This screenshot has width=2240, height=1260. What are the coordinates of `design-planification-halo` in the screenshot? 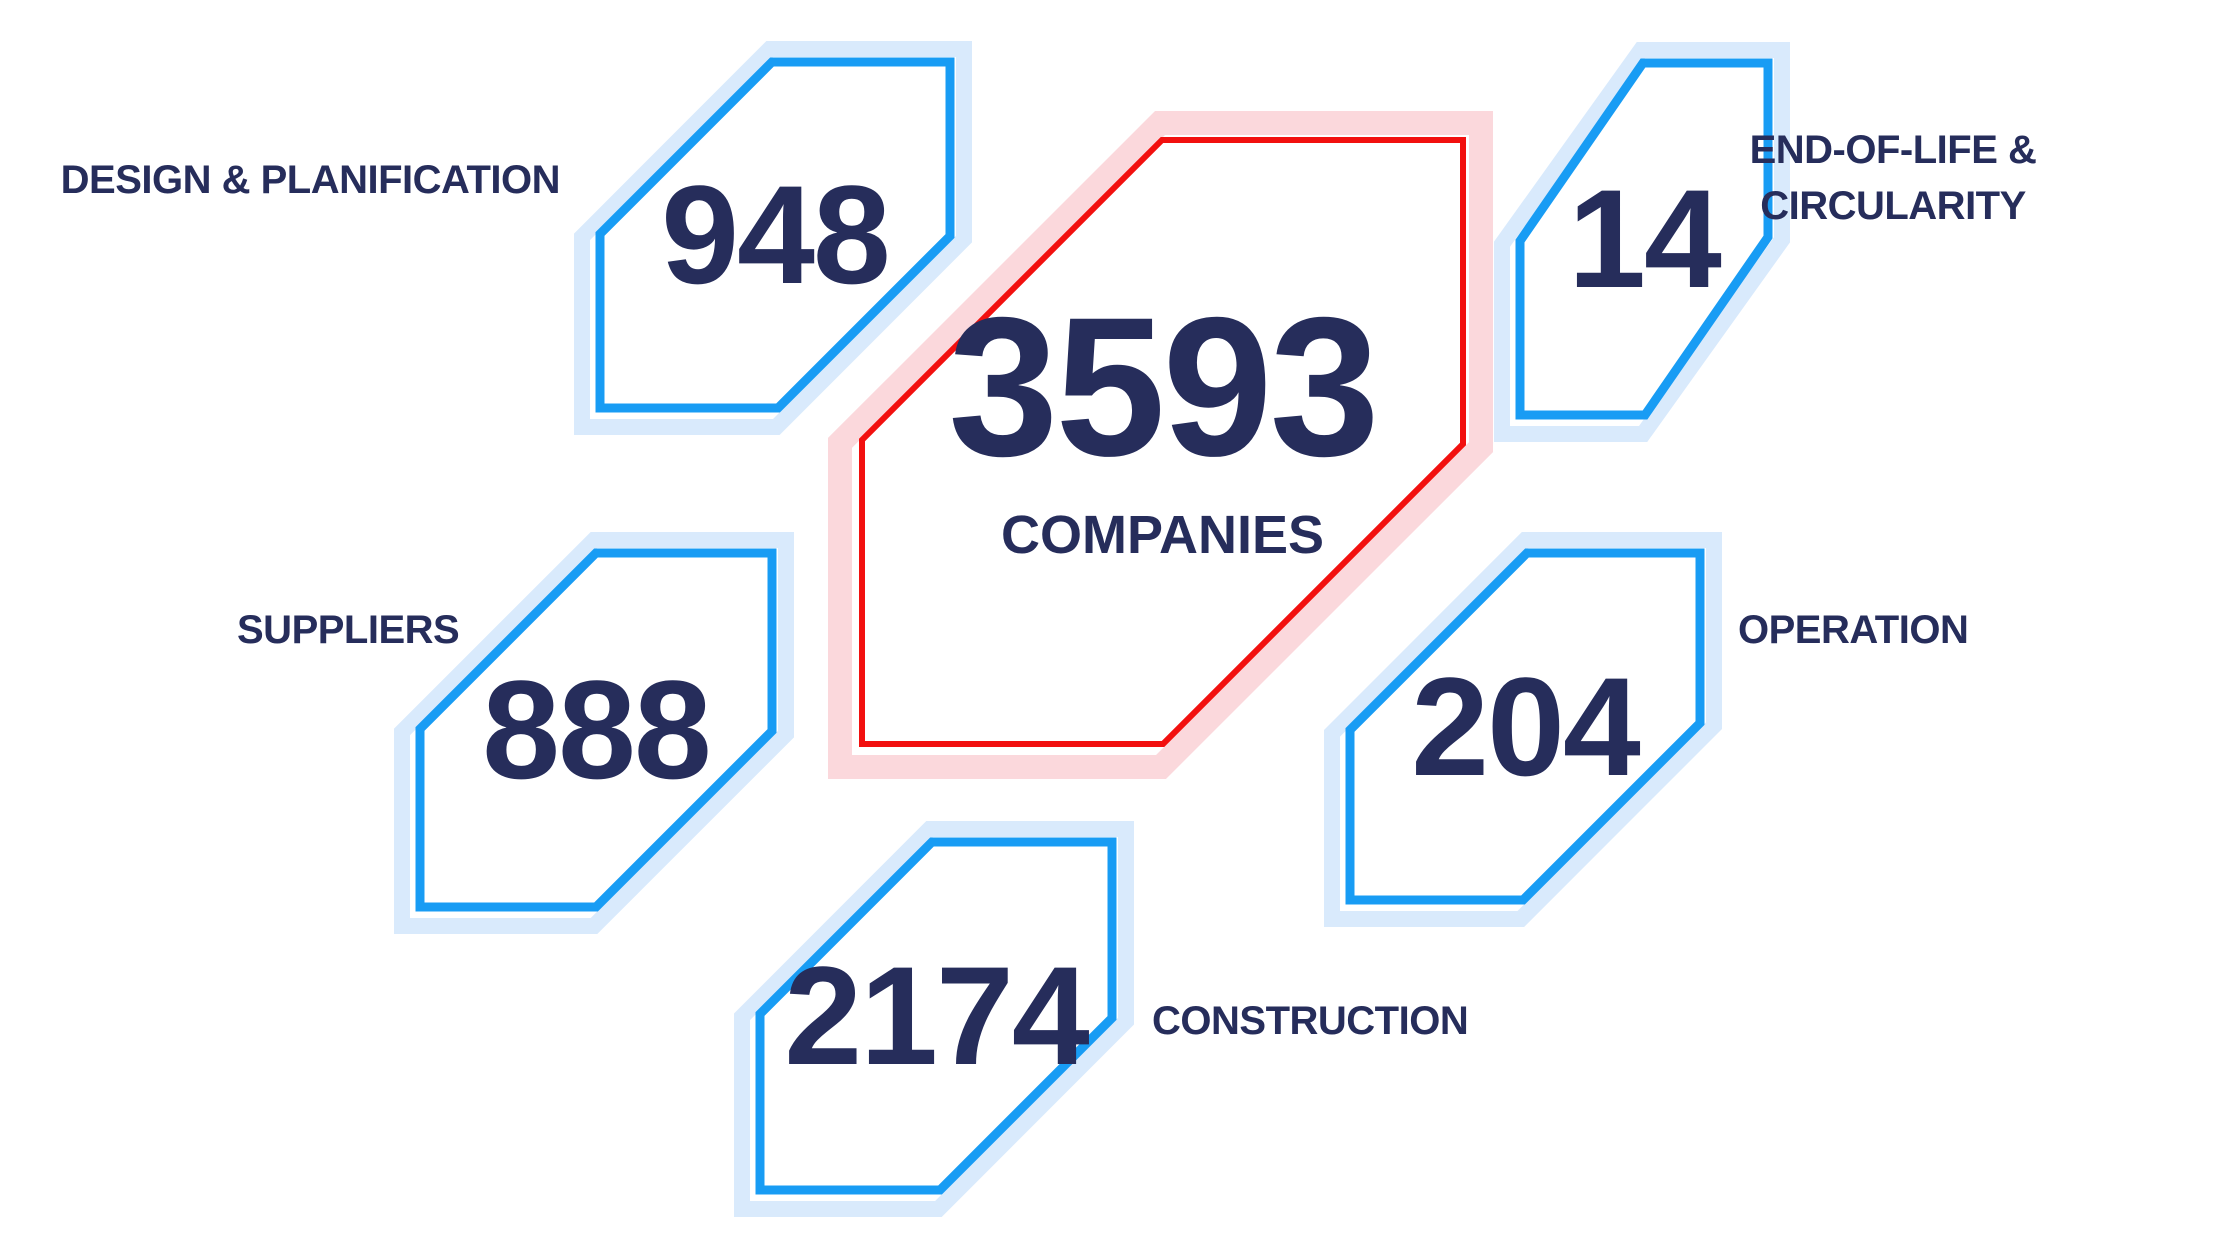 It's located at (773, 238).